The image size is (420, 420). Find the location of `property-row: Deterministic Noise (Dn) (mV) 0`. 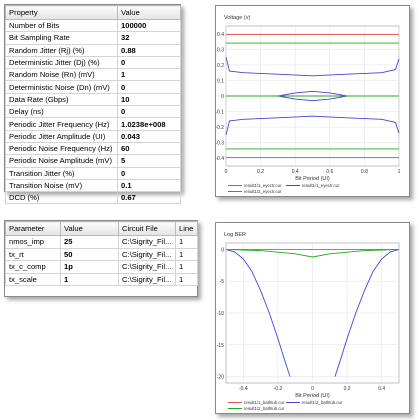

property-row: Deterministic Noise (Dn) (mV) 0 is located at coordinates (93, 87).